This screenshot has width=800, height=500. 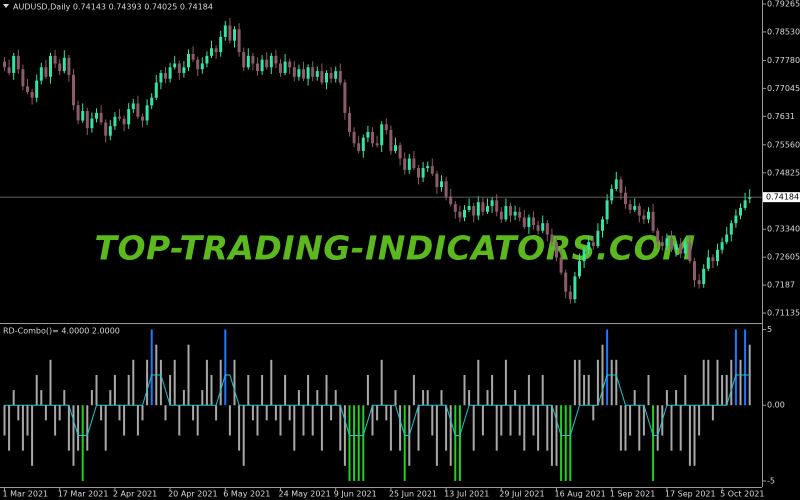 I want to click on indicator-value: 2.0000, so click(x=106, y=330).